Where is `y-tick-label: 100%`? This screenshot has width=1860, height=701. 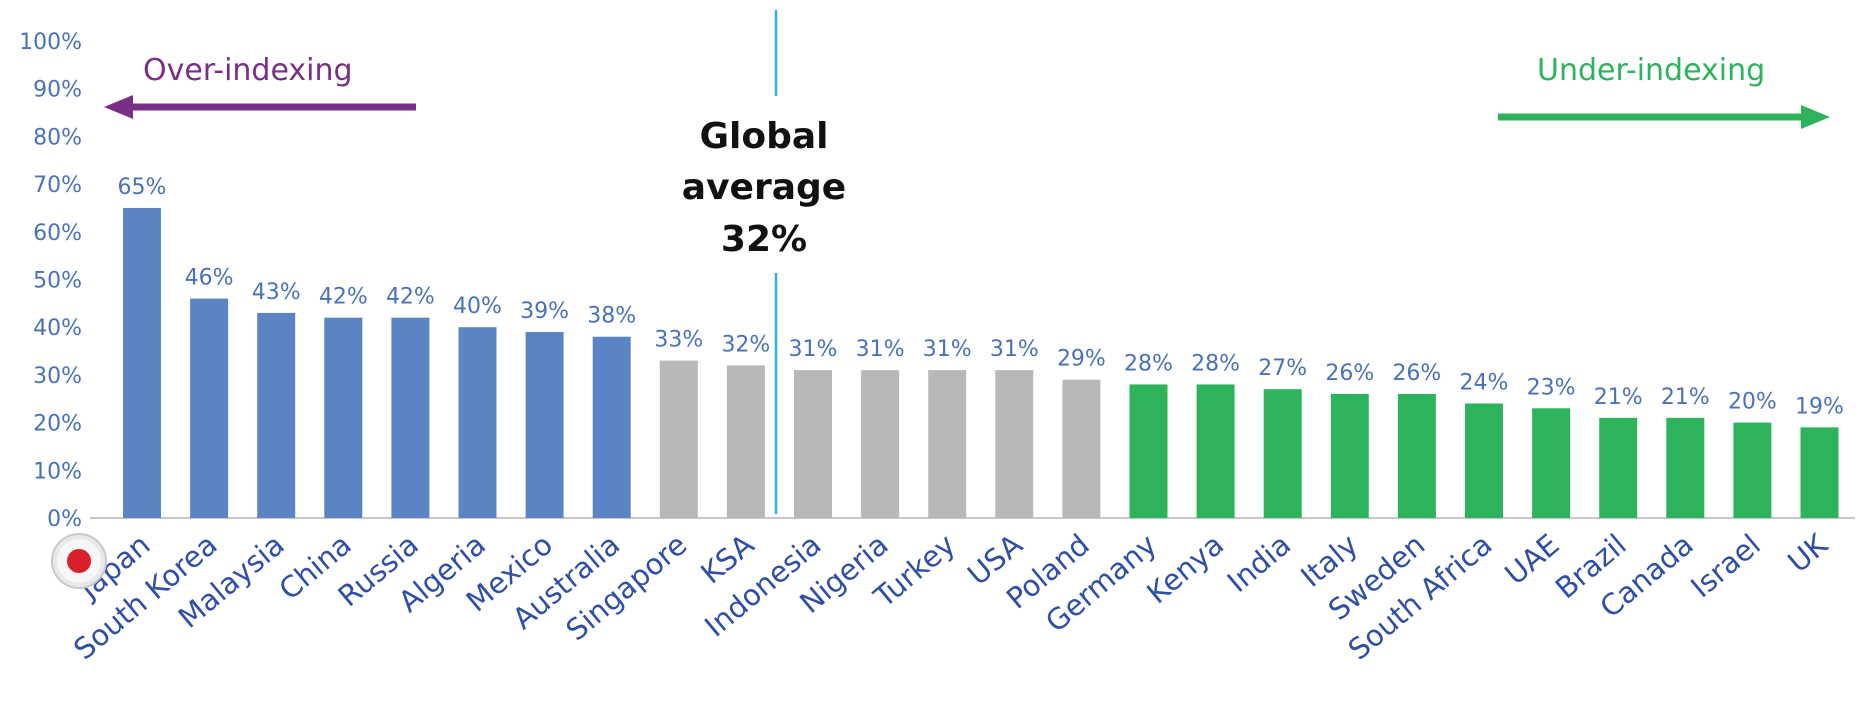 y-tick-label: 100% is located at coordinates (50, 42).